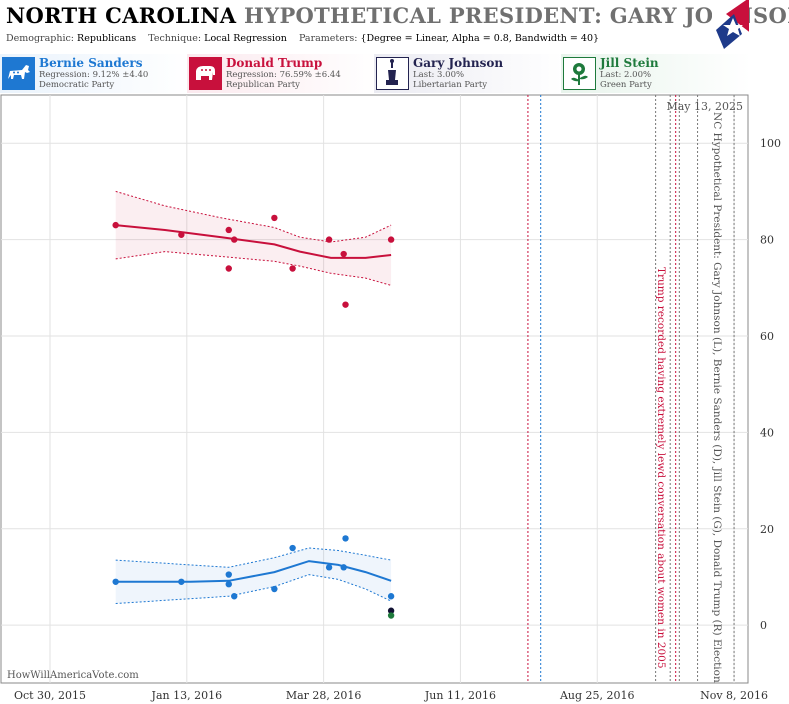 The width and height of the screenshot is (789, 704). Describe the element at coordinates (187, 695) in the screenshot. I see `x-tick-label: Jan 13, 2016` at that location.